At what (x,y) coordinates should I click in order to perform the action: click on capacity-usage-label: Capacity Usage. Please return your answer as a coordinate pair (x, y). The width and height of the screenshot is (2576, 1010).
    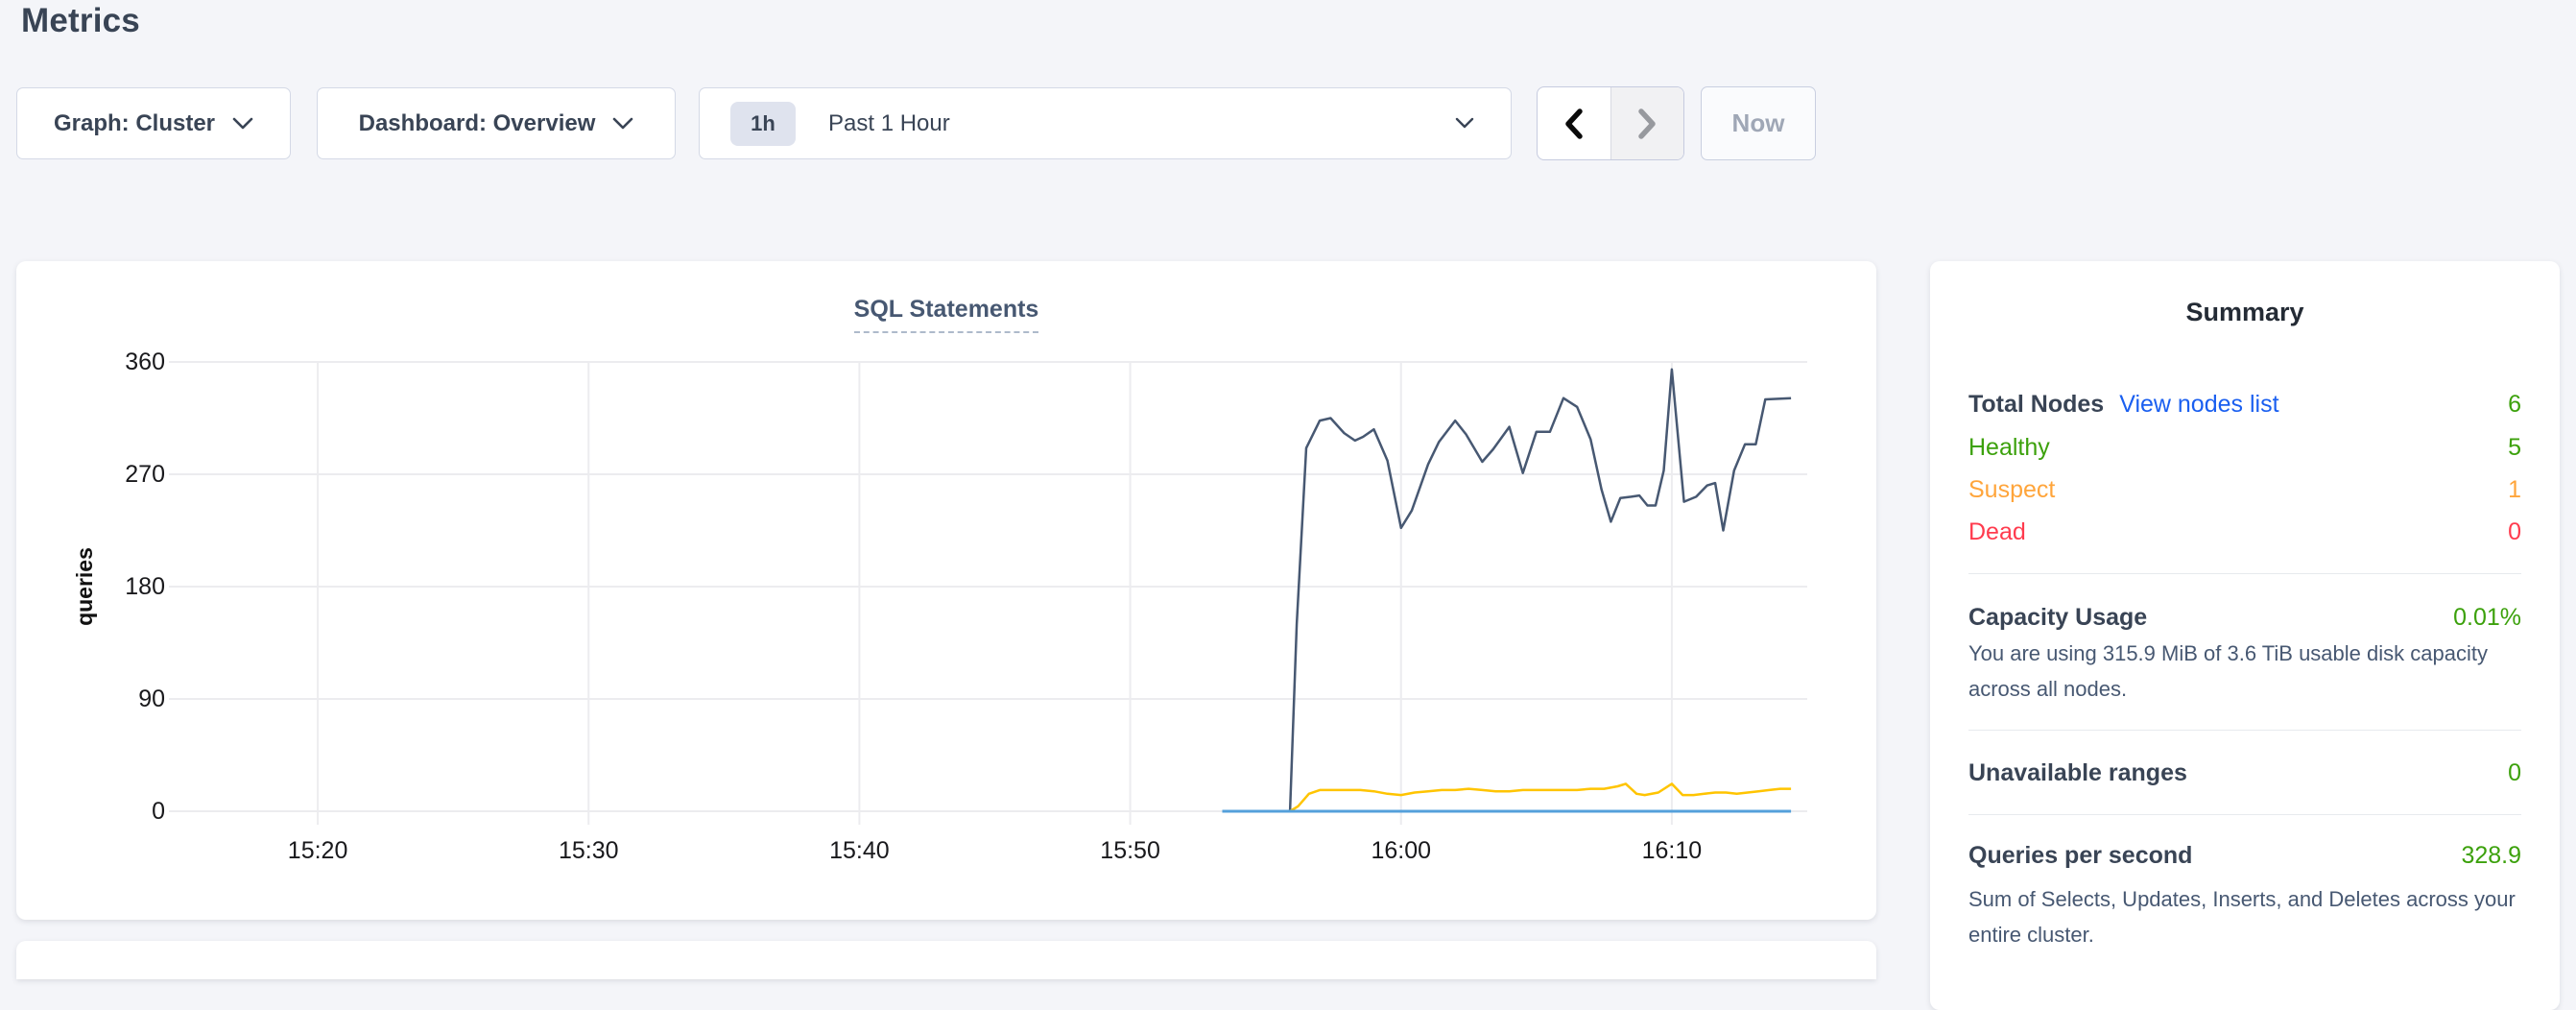
    Looking at the image, I should click on (2057, 618).